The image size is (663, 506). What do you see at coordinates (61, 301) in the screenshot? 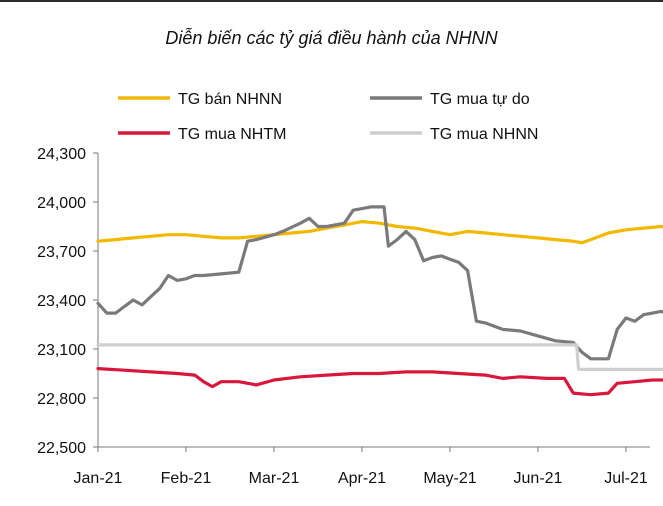
I see `y-tick-label: 23,400` at bounding box center [61, 301].